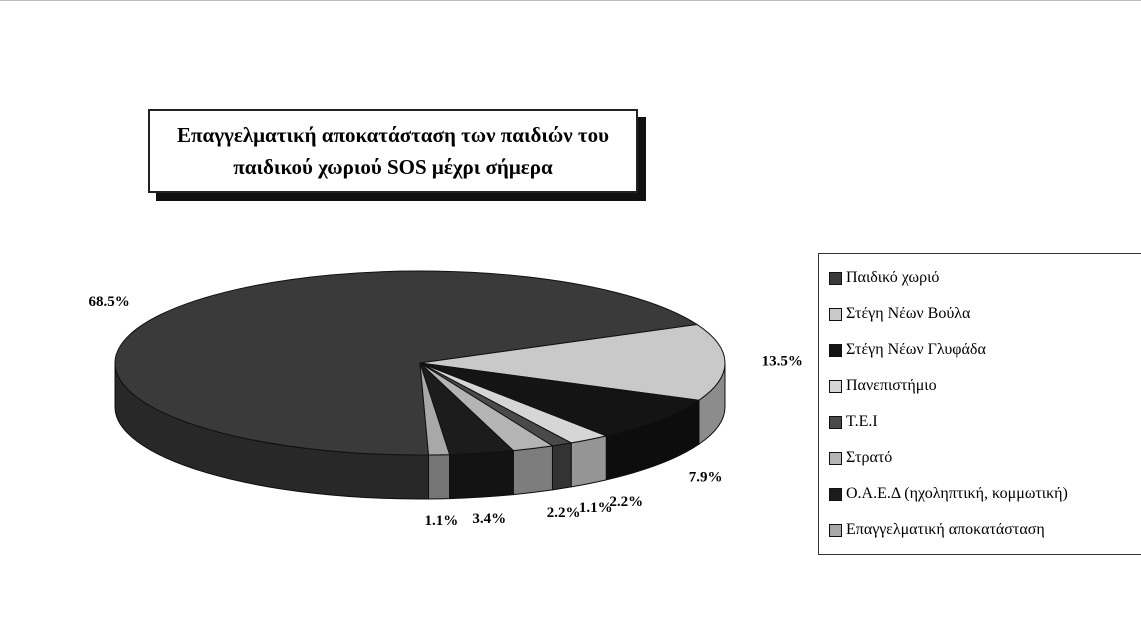 The width and height of the screenshot is (1141, 632). What do you see at coordinates (985, 422) in the screenshot?
I see `legend-item: Τ.Ε.Ι` at bounding box center [985, 422].